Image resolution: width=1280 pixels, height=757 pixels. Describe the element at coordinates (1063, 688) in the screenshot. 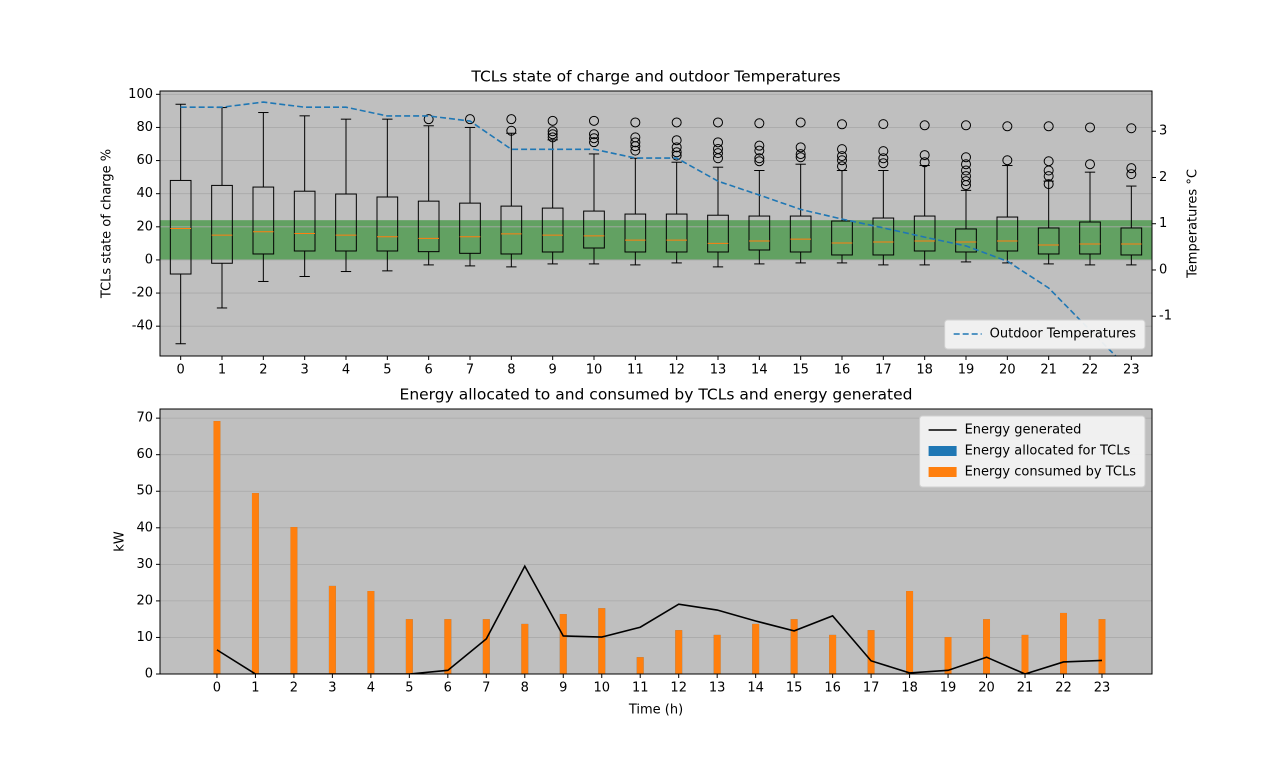

I see `x-tick-label: 22` at that location.